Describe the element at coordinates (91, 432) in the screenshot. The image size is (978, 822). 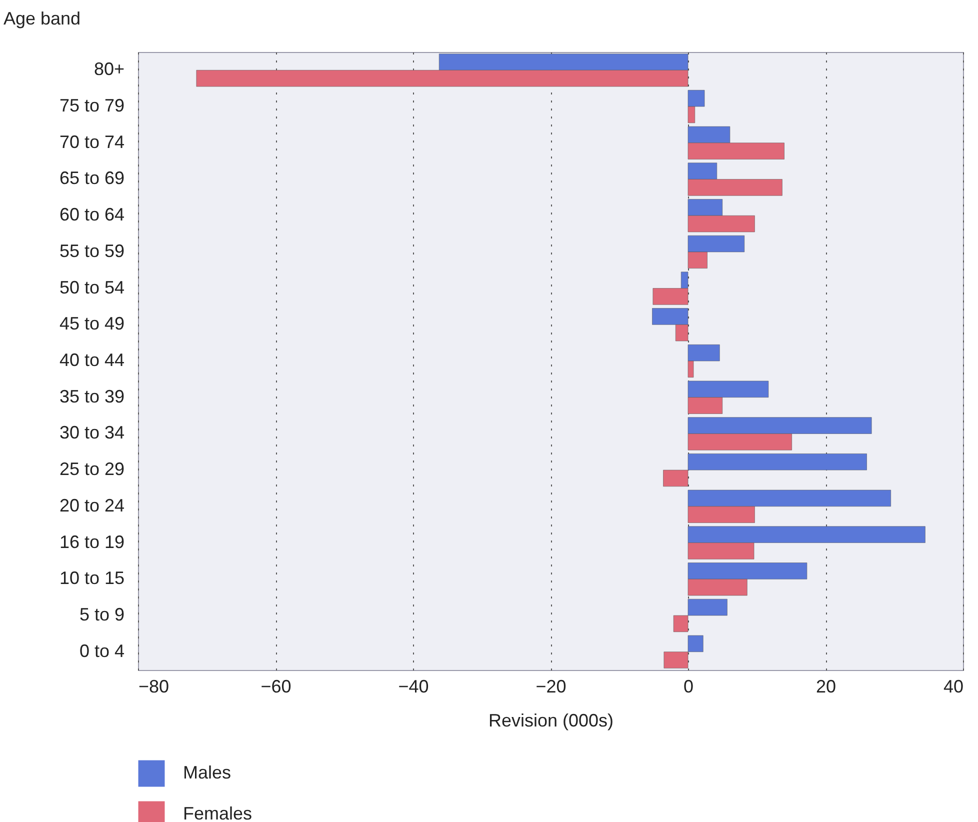
I see `y-tick-label: 30 to 34` at that location.